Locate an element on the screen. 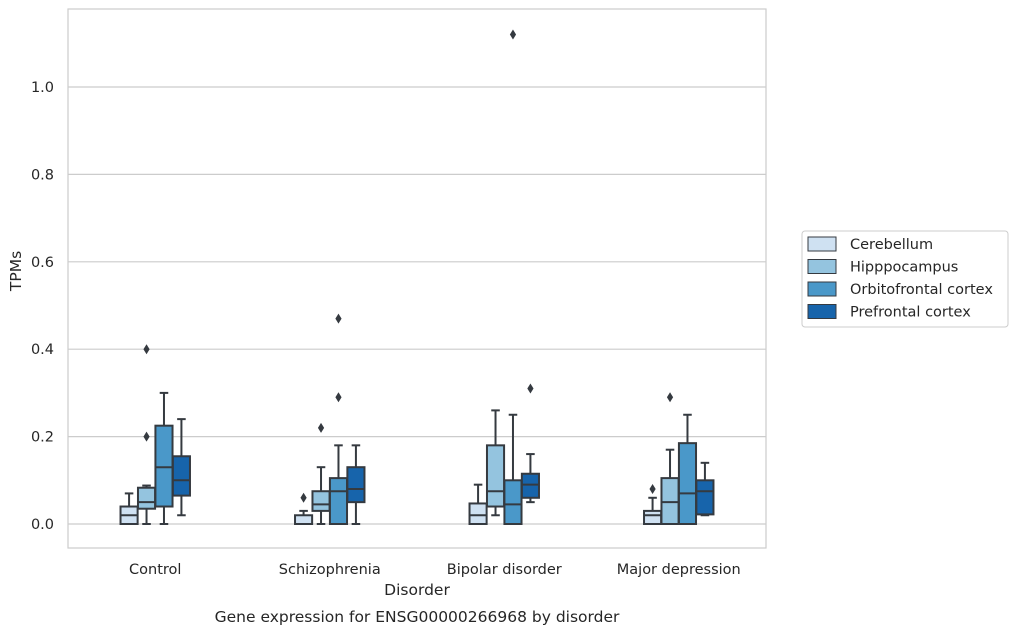  x-tick-label: Control is located at coordinates (155, 570).